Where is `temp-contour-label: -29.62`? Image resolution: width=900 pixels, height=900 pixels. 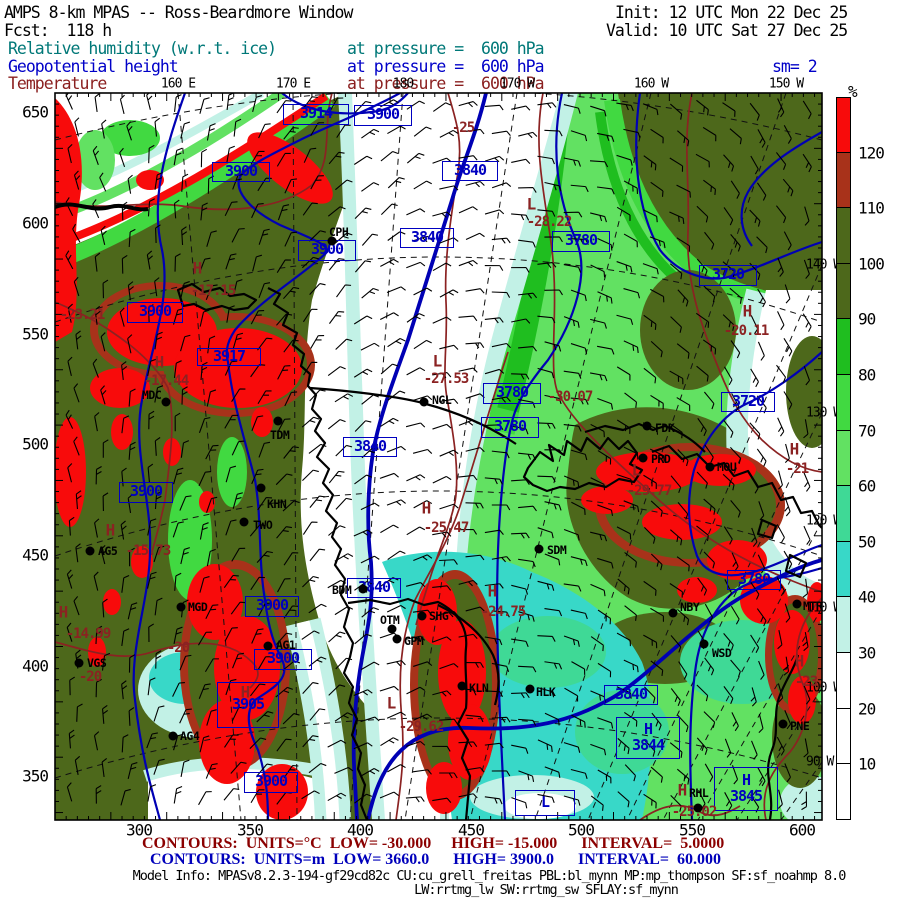
temp-contour-label: -29.62 is located at coordinates (421, 727).